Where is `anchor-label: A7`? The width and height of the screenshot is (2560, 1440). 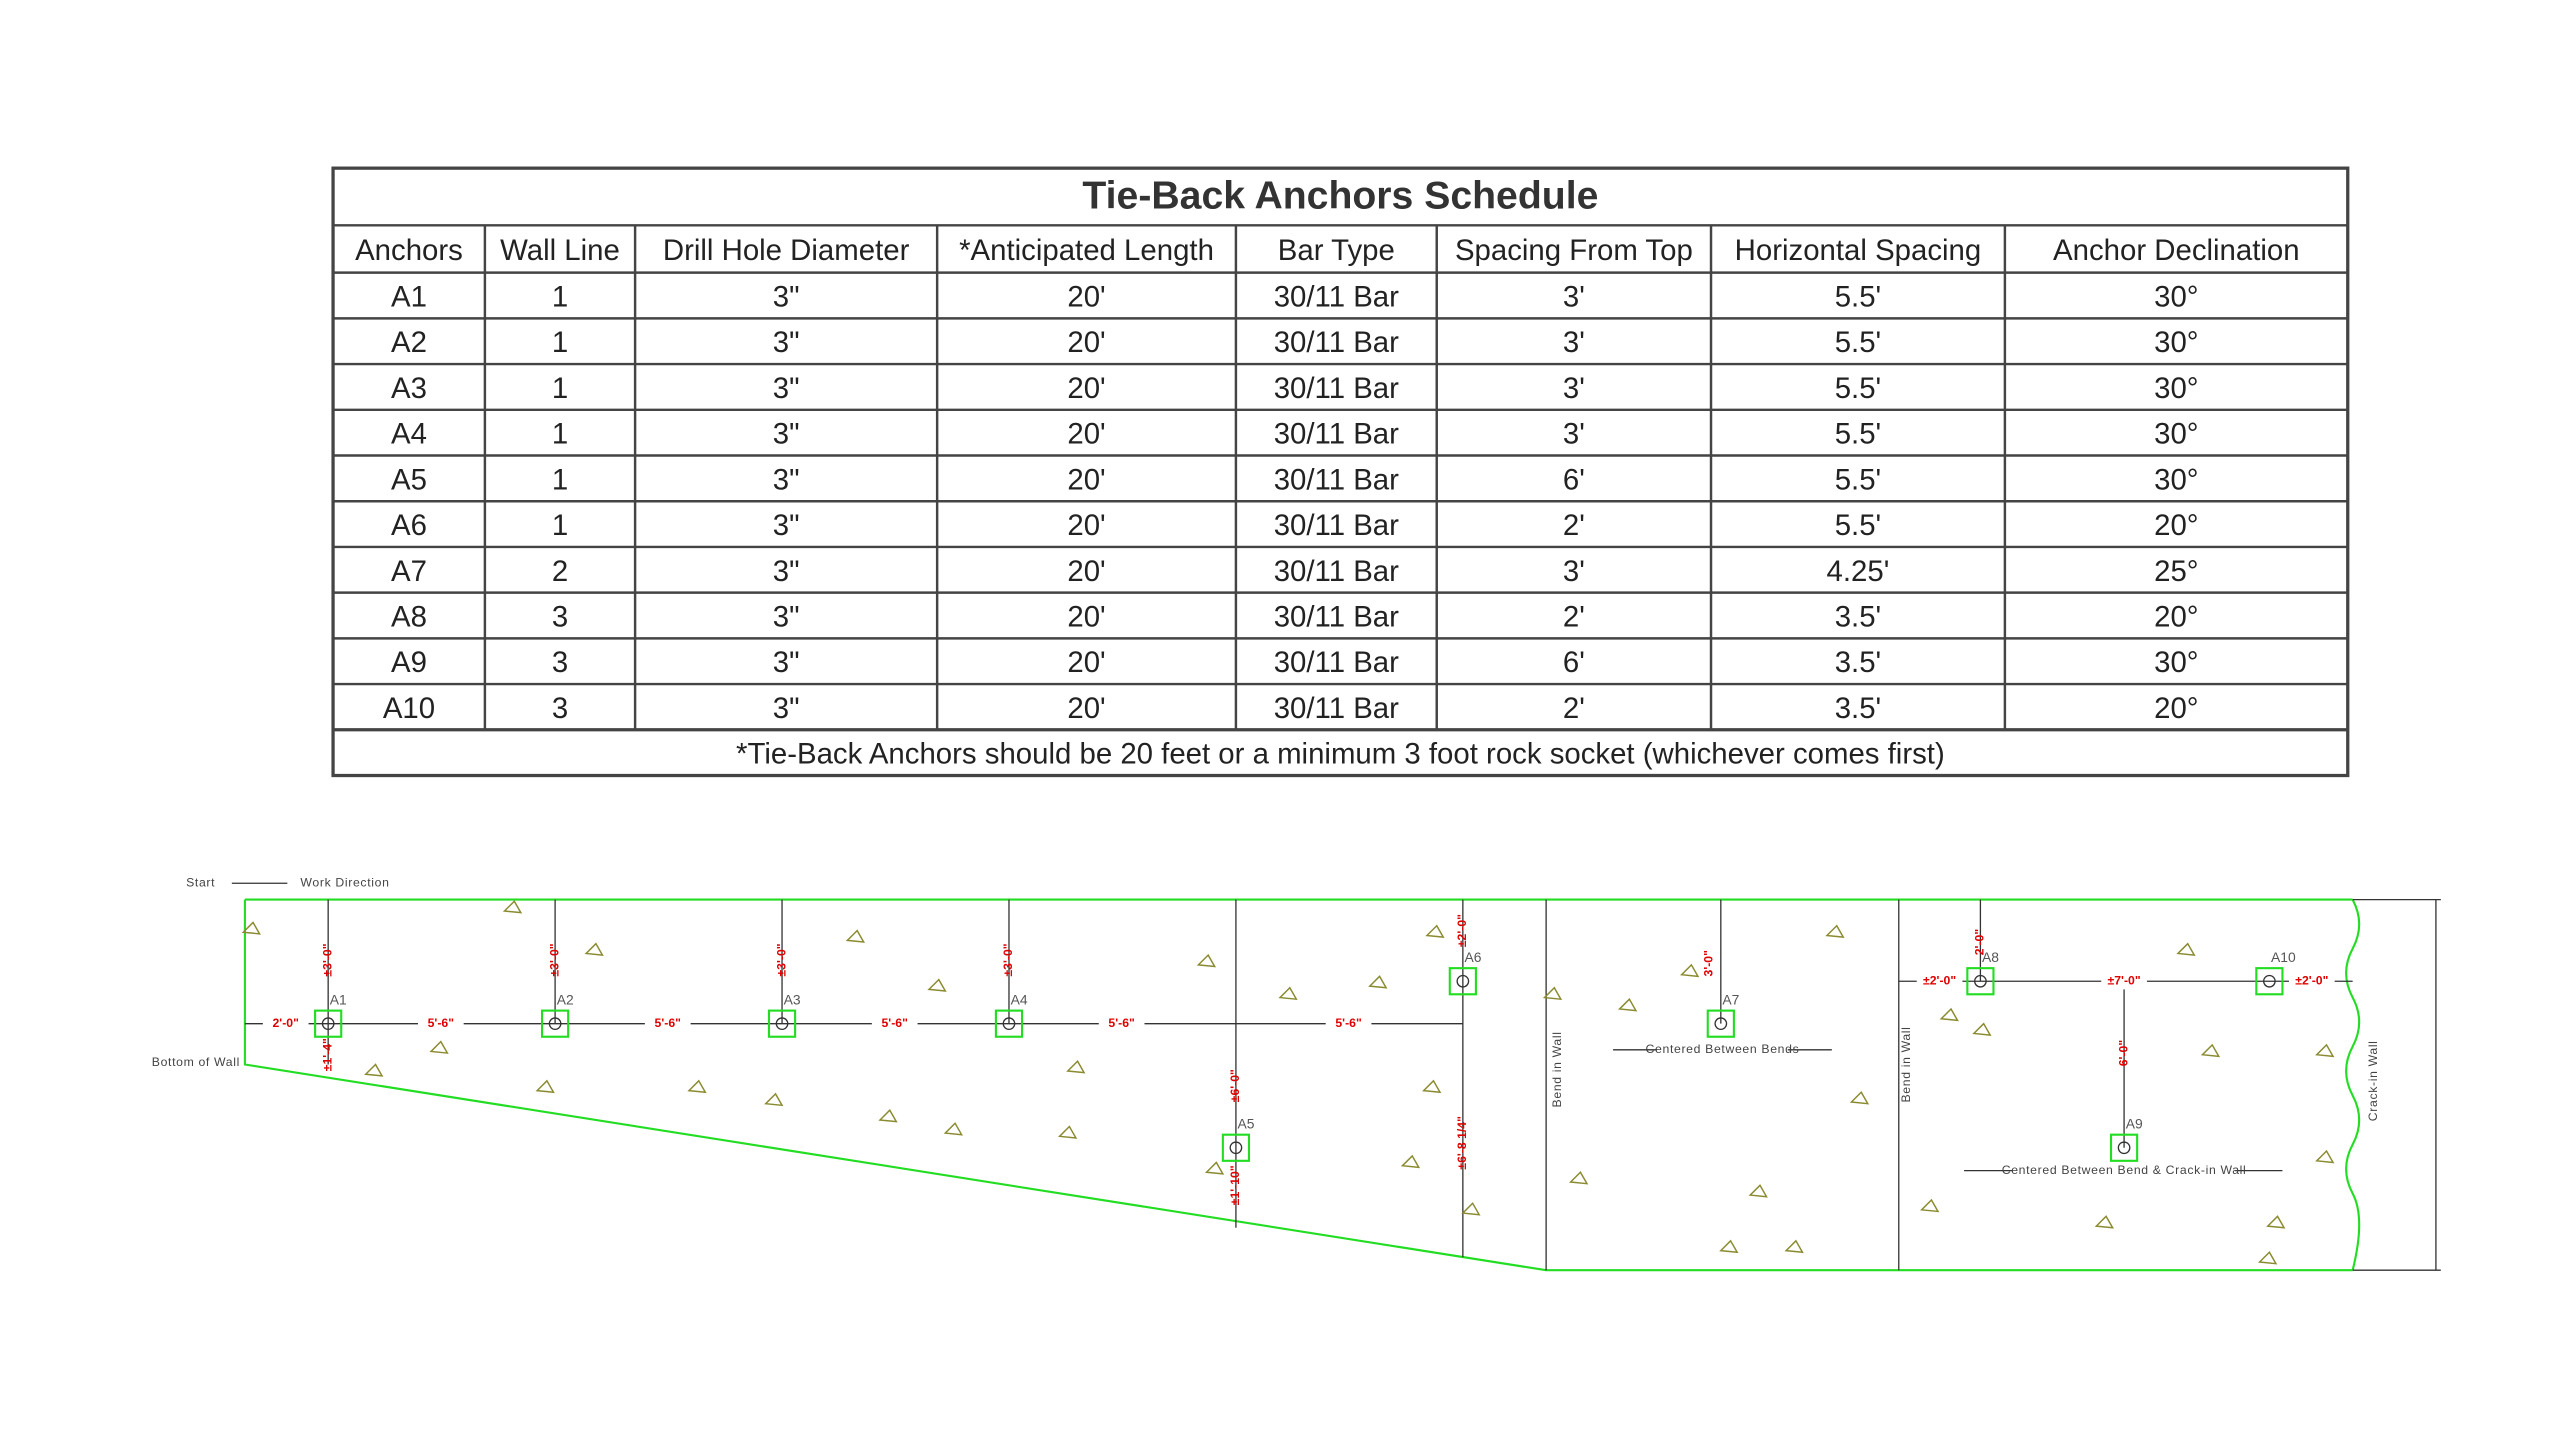
anchor-label: A7 is located at coordinates (1730, 999).